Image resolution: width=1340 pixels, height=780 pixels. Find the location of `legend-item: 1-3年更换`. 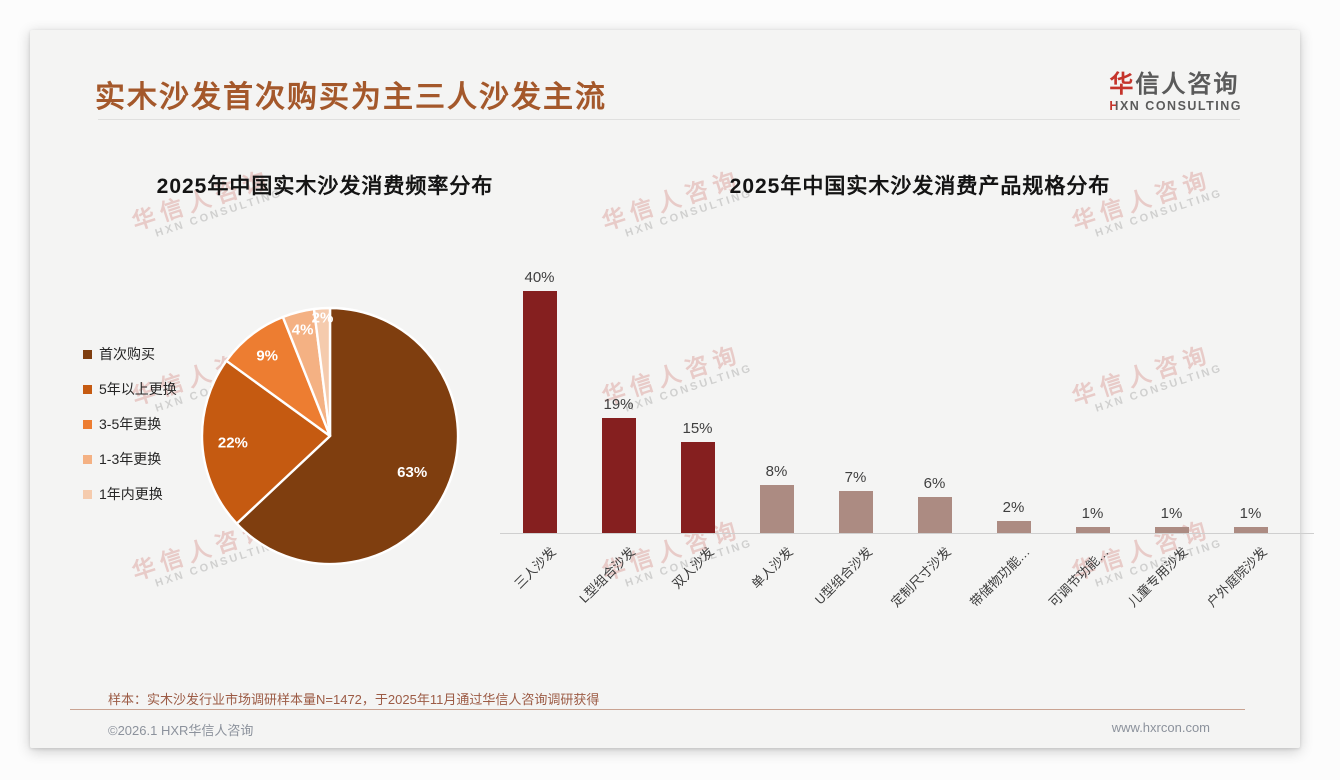

legend-item: 1-3年更换 is located at coordinates (130, 459).